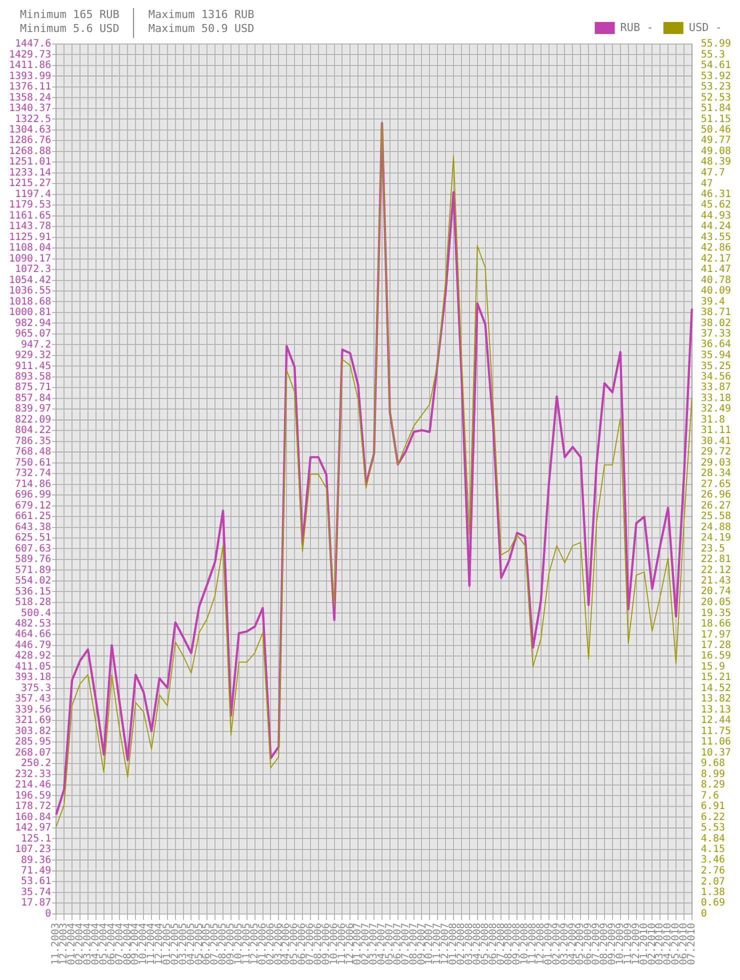 The height and width of the screenshot is (980, 740). I want to click on y2-tick-label: 47, so click(706, 184).